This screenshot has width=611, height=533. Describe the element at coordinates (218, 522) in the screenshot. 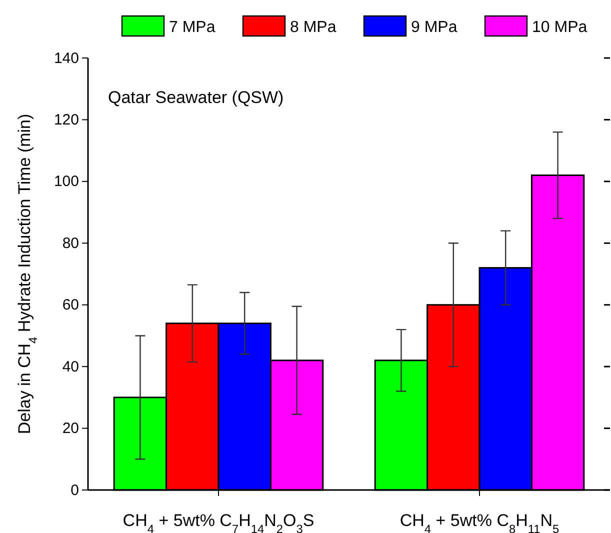

I see `category-label: CH$_{4}$ + 5wt% C$_{7}$H$_{14}$N$_{2}$O$_{3}$S` at that location.